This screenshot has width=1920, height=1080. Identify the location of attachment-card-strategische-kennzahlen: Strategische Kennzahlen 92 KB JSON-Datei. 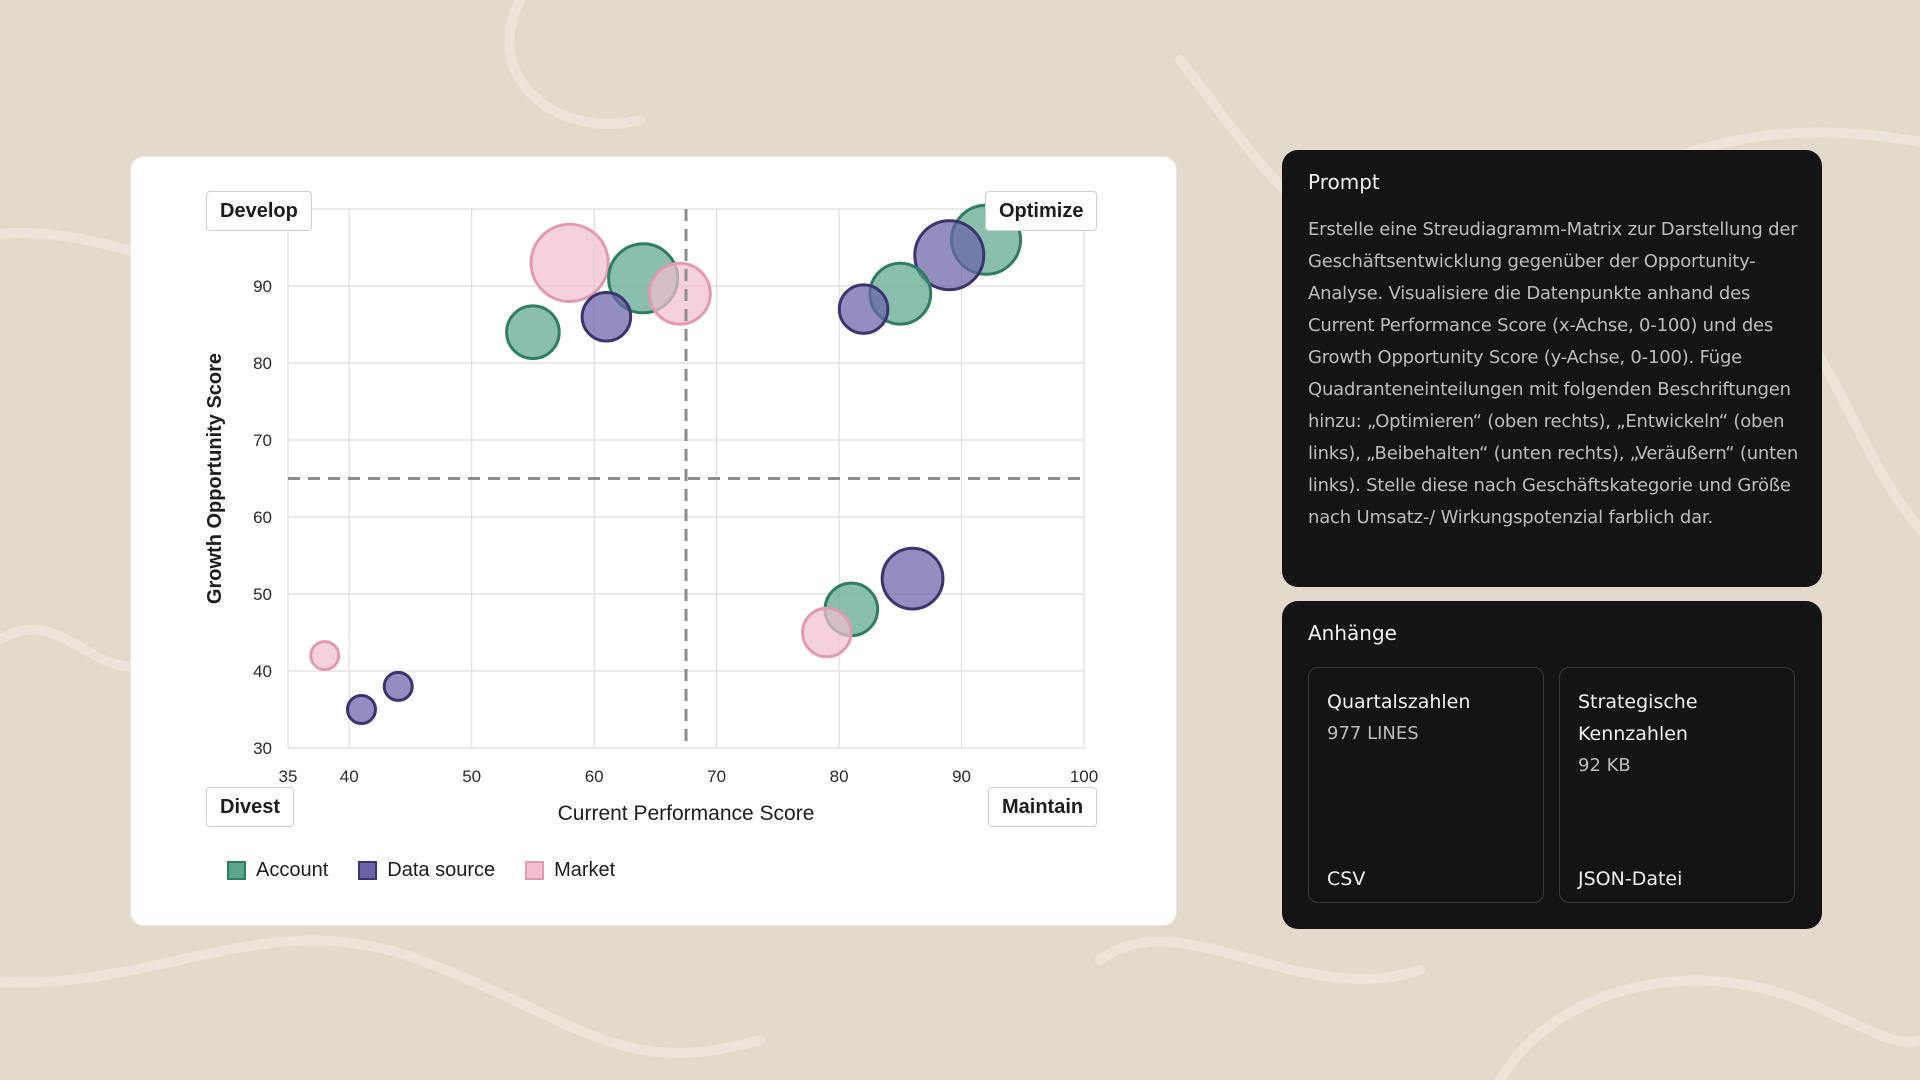
(1677, 785).